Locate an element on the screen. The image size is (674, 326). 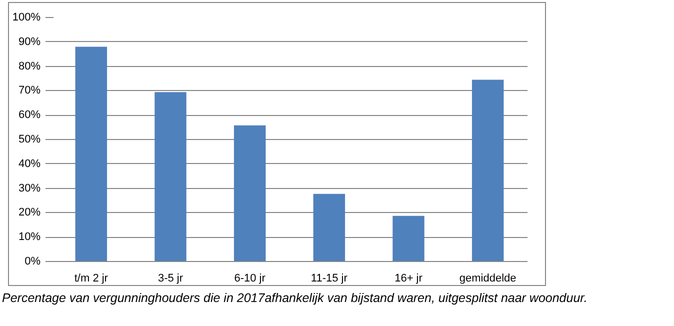
x-tick-label: gemiddelde is located at coordinates (487, 278).